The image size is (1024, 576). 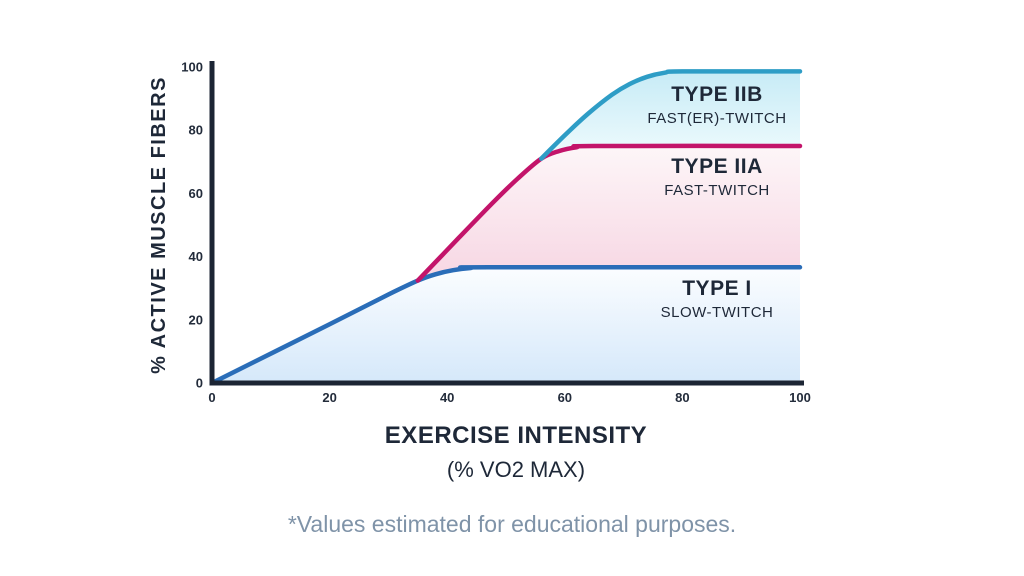 What do you see at coordinates (196, 193) in the screenshot?
I see `y-tick-label: 60` at bounding box center [196, 193].